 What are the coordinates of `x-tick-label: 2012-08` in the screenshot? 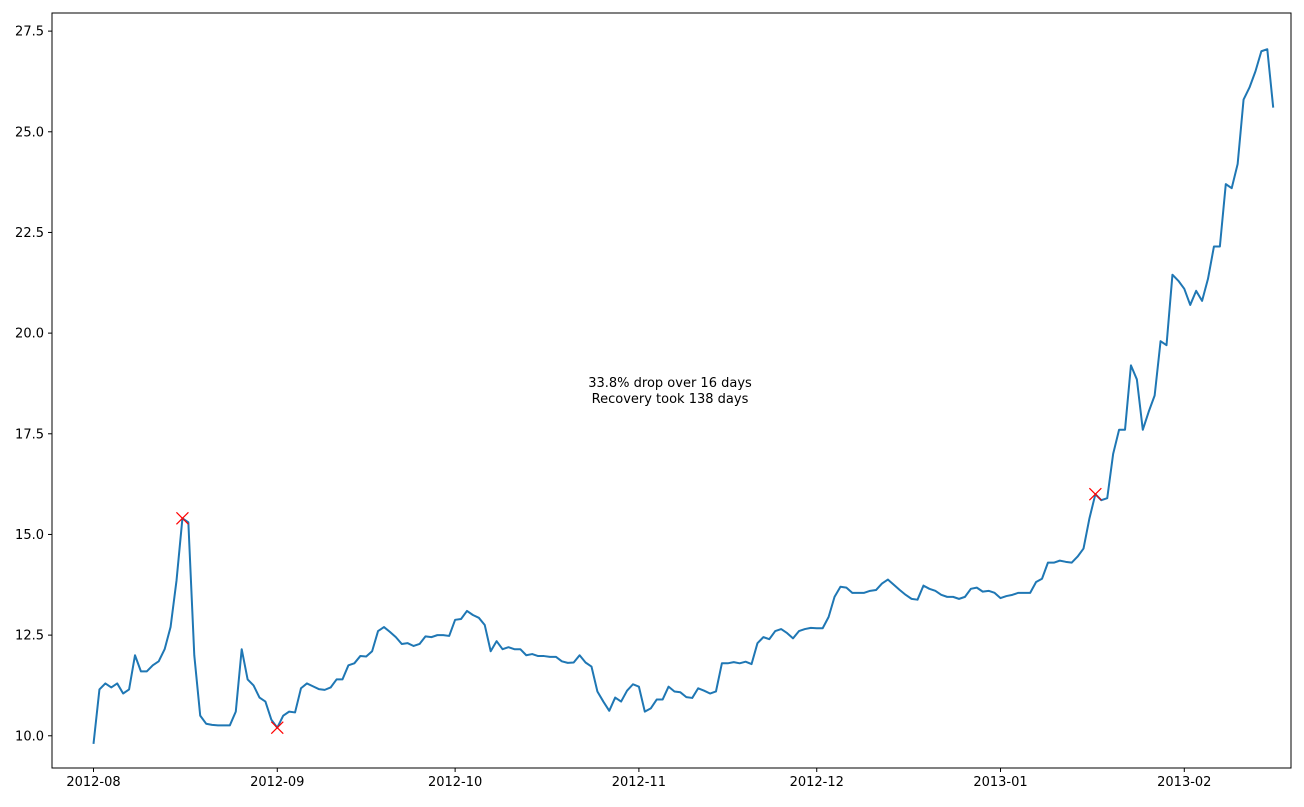 It's located at (93, 782).